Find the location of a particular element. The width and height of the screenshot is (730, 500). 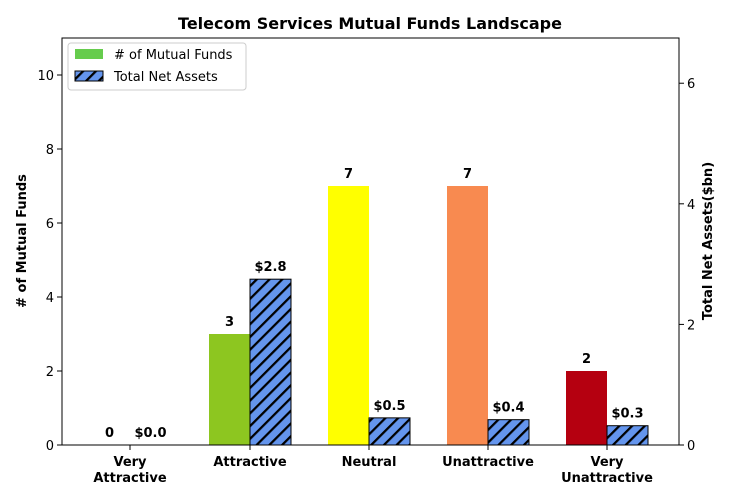

y-tick-label-right: 6 is located at coordinates (691, 84).